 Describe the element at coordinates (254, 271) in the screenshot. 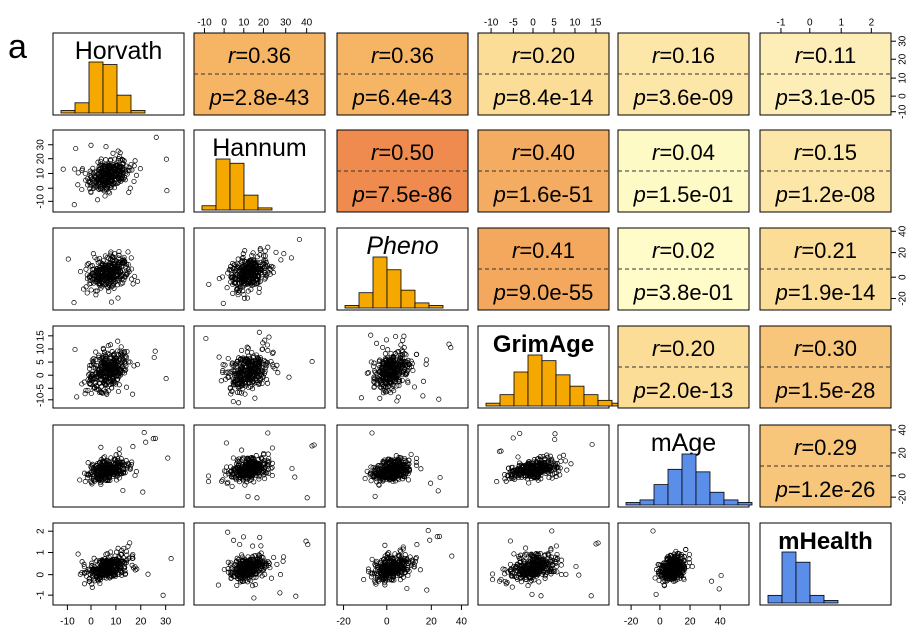

I see `scatter-points` at that location.